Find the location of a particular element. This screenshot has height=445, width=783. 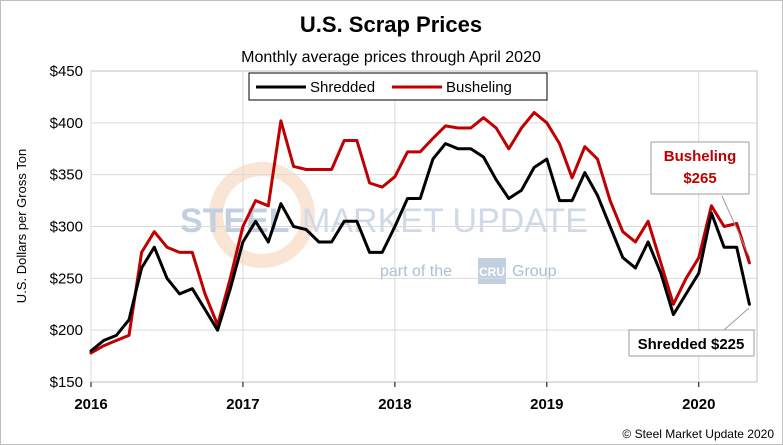

watermark-cru-text: CRU is located at coordinates (492, 272).